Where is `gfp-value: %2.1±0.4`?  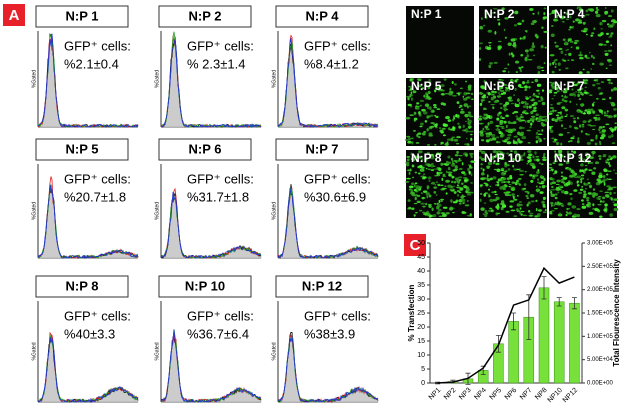
gfp-value: %2.1±0.4 is located at coordinates (91, 63).